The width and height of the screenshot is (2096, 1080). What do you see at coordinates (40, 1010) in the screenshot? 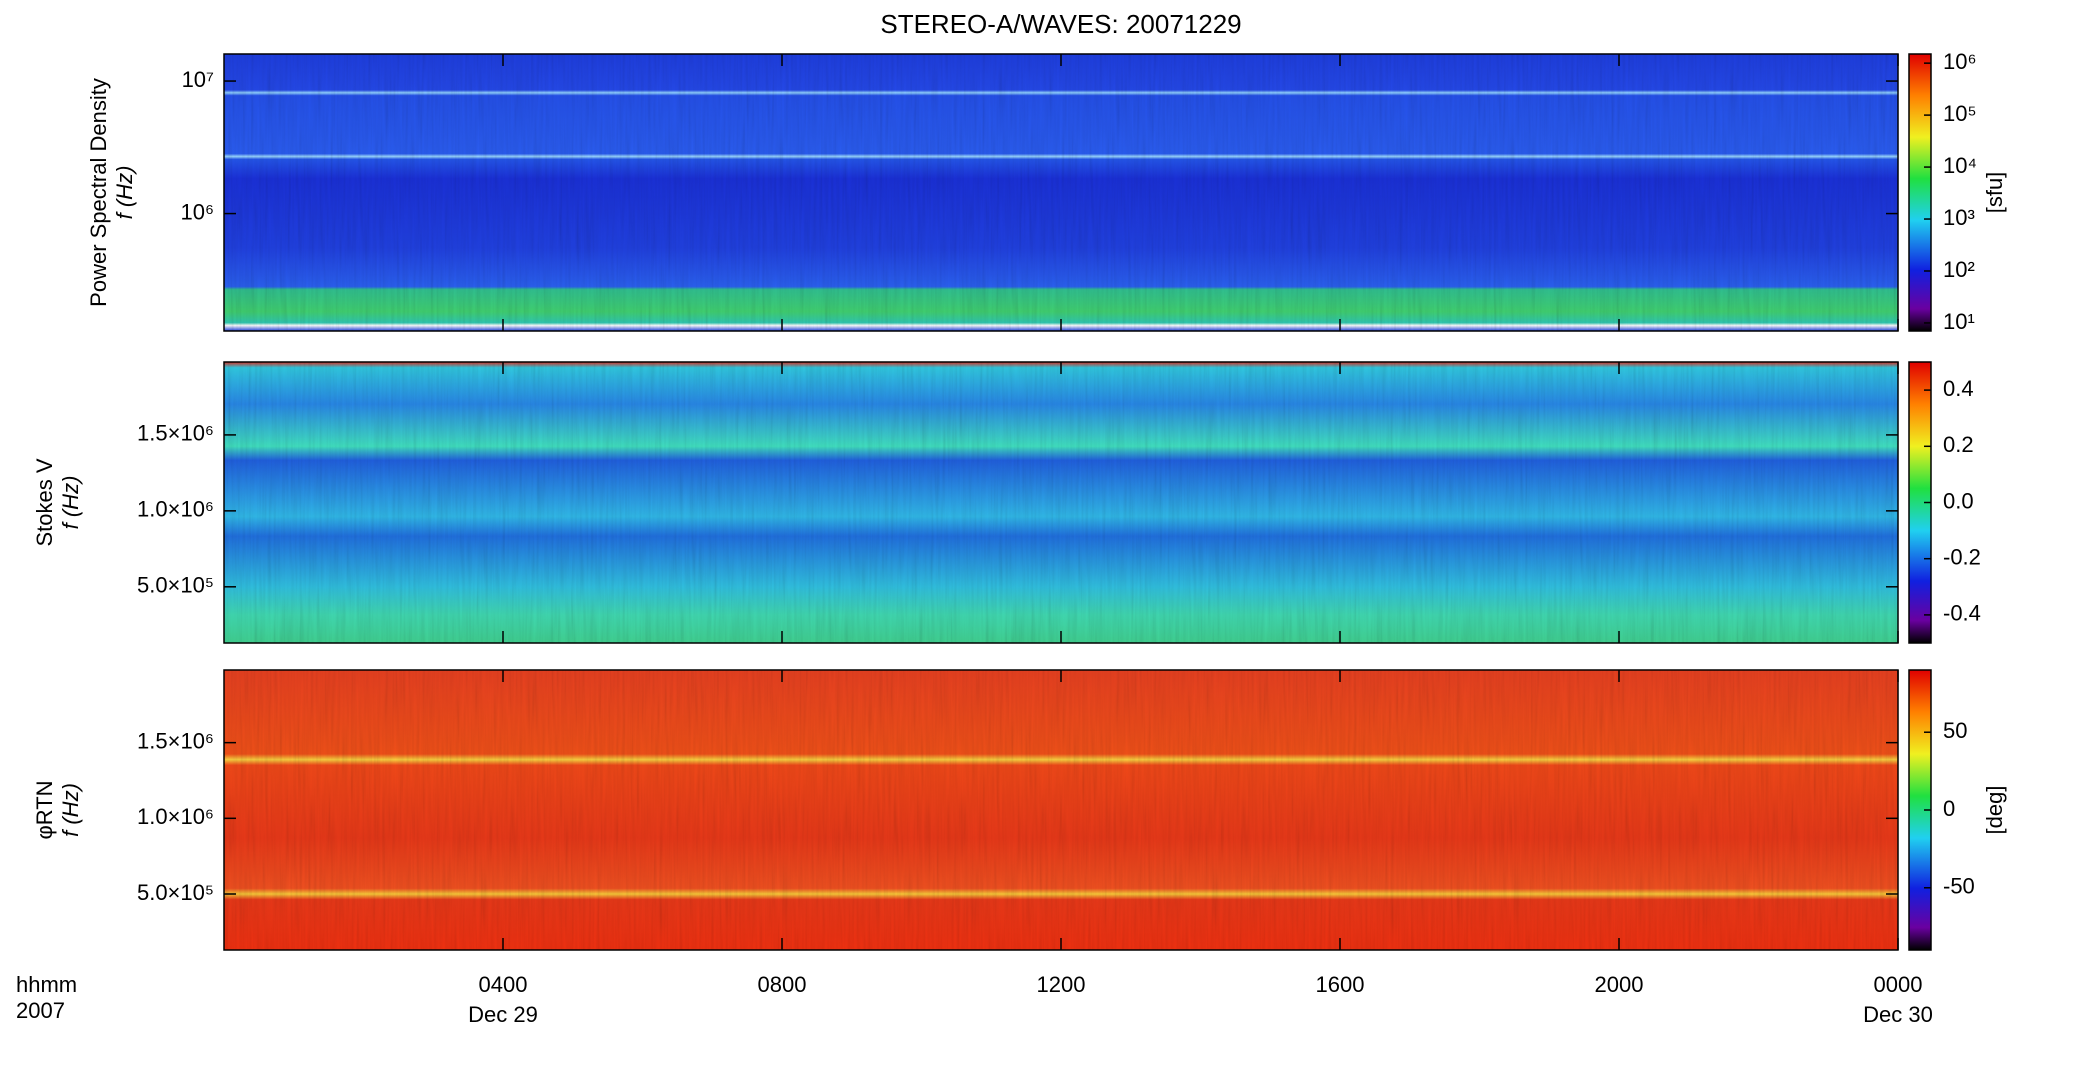
I see `year-label: 2007` at bounding box center [40, 1010].